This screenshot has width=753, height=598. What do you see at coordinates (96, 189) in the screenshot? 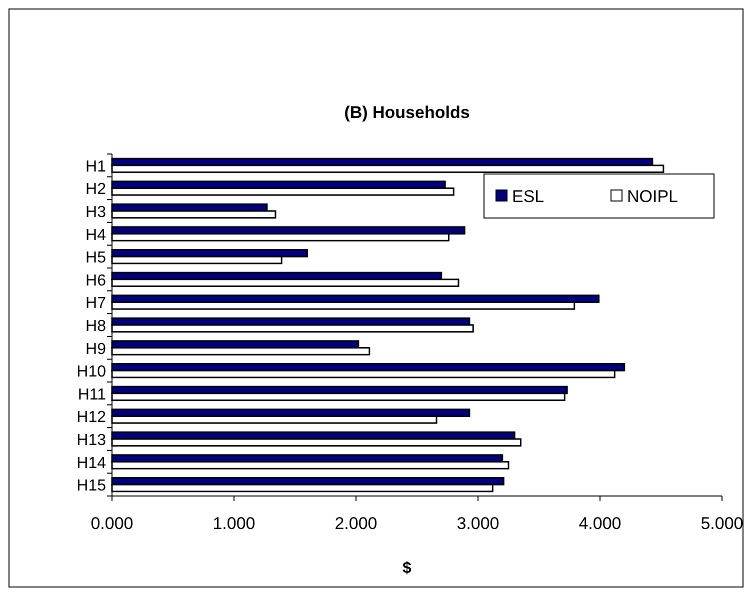
I see `y-tick-label: H2` at bounding box center [96, 189].